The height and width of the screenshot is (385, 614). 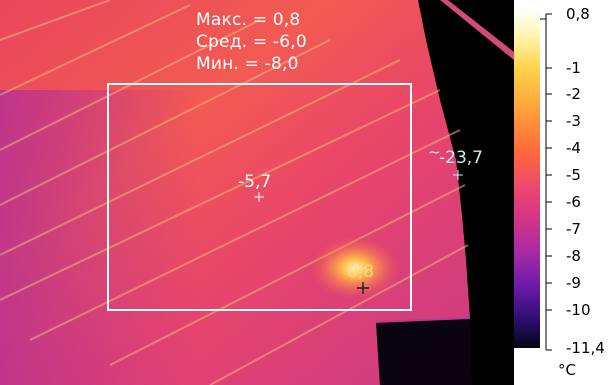 I want to click on hot-spot-glow, so click(x=355, y=268).